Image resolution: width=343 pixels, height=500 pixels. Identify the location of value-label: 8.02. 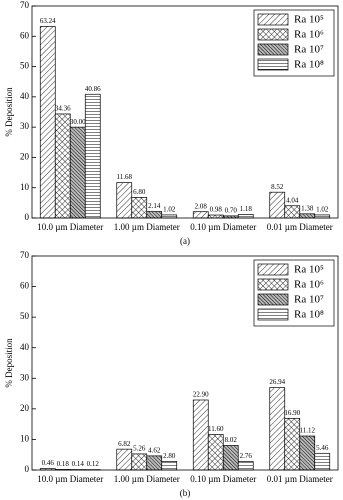
(231, 440).